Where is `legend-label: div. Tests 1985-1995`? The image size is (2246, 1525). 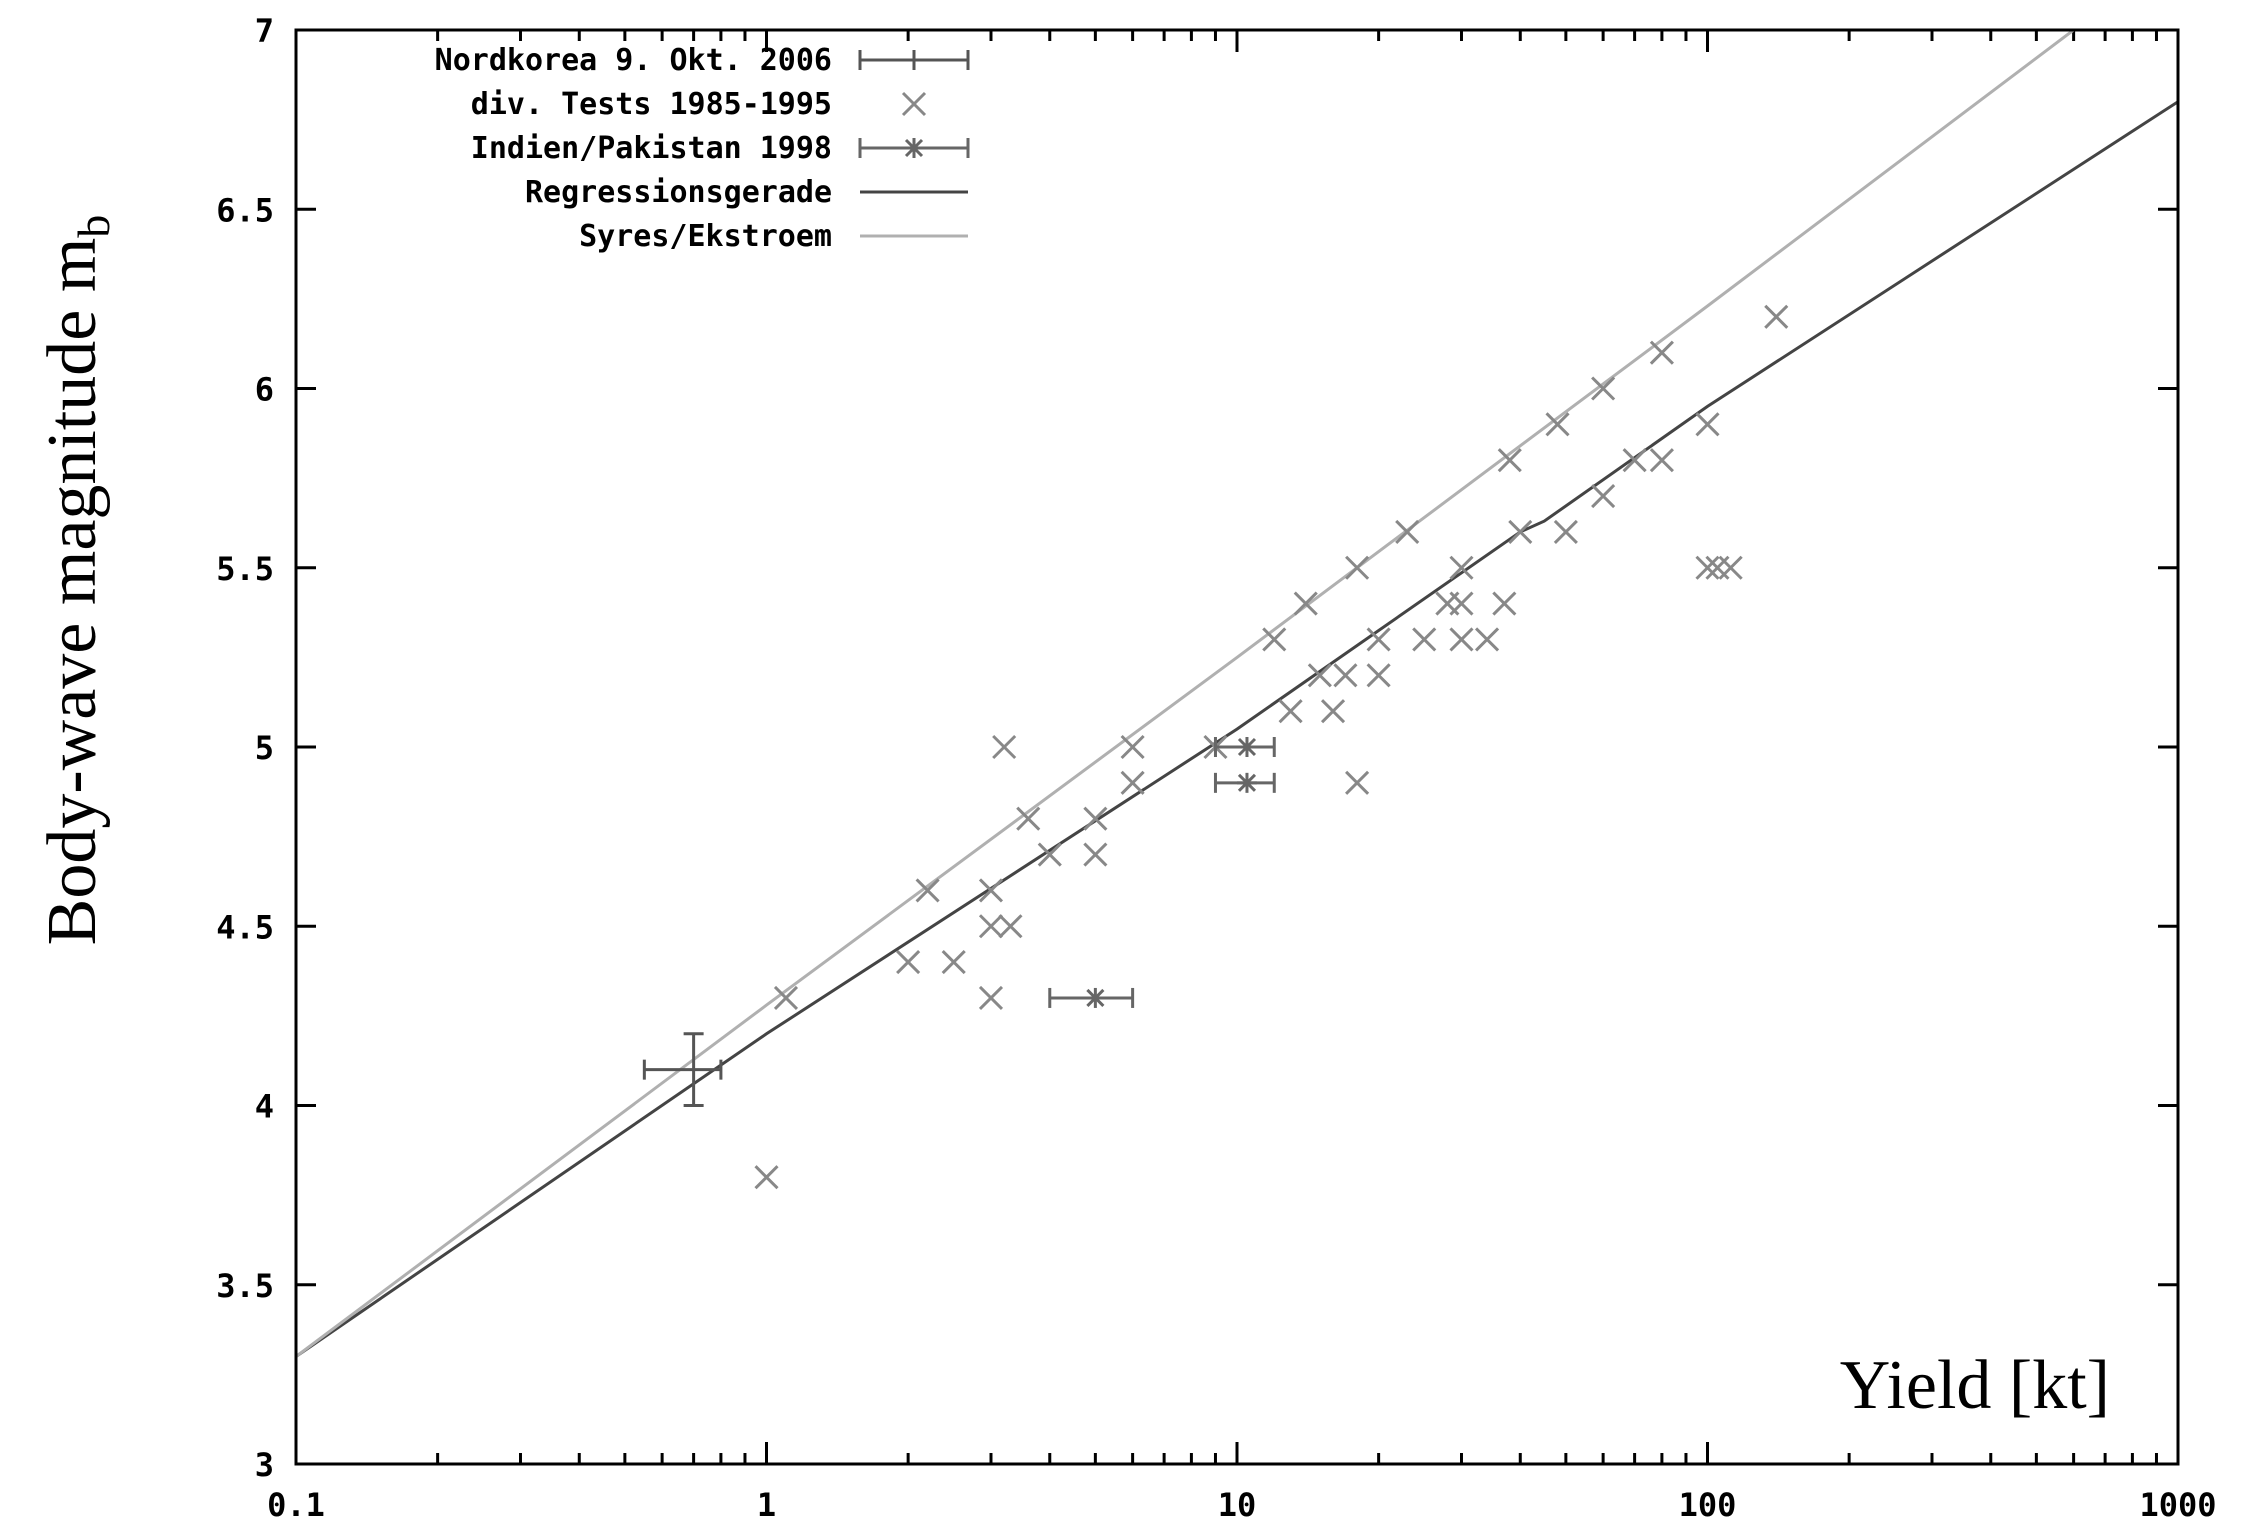 legend-label: div. Tests 1985-1995 is located at coordinates (651, 104).